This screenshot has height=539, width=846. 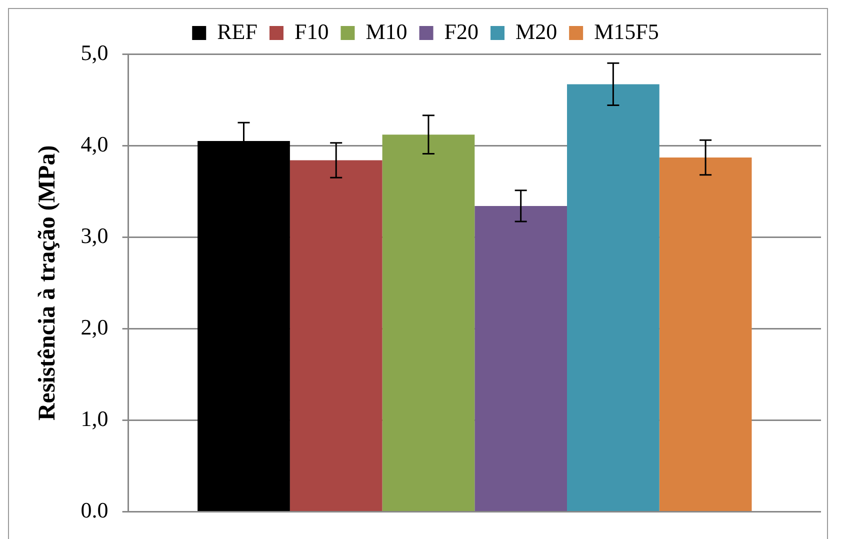 What do you see at coordinates (461, 31) in the screenshot?
I see `legend-label: F20` at bounding box center [461, 31].